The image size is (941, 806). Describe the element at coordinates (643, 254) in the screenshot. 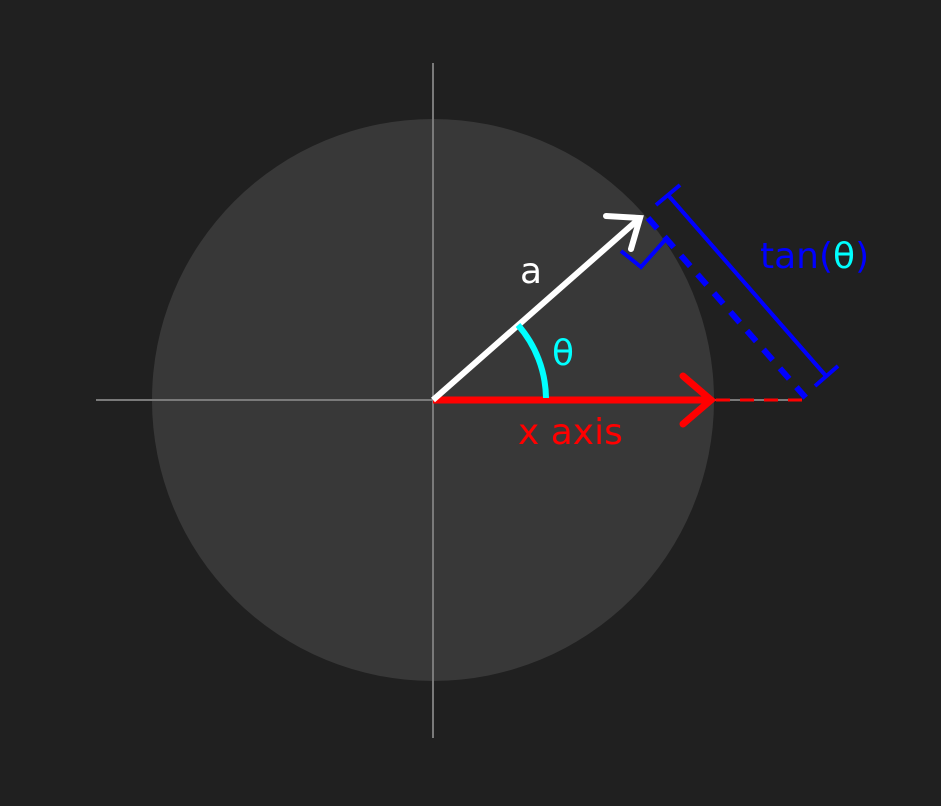

I see `right-angle-marker` at that location.